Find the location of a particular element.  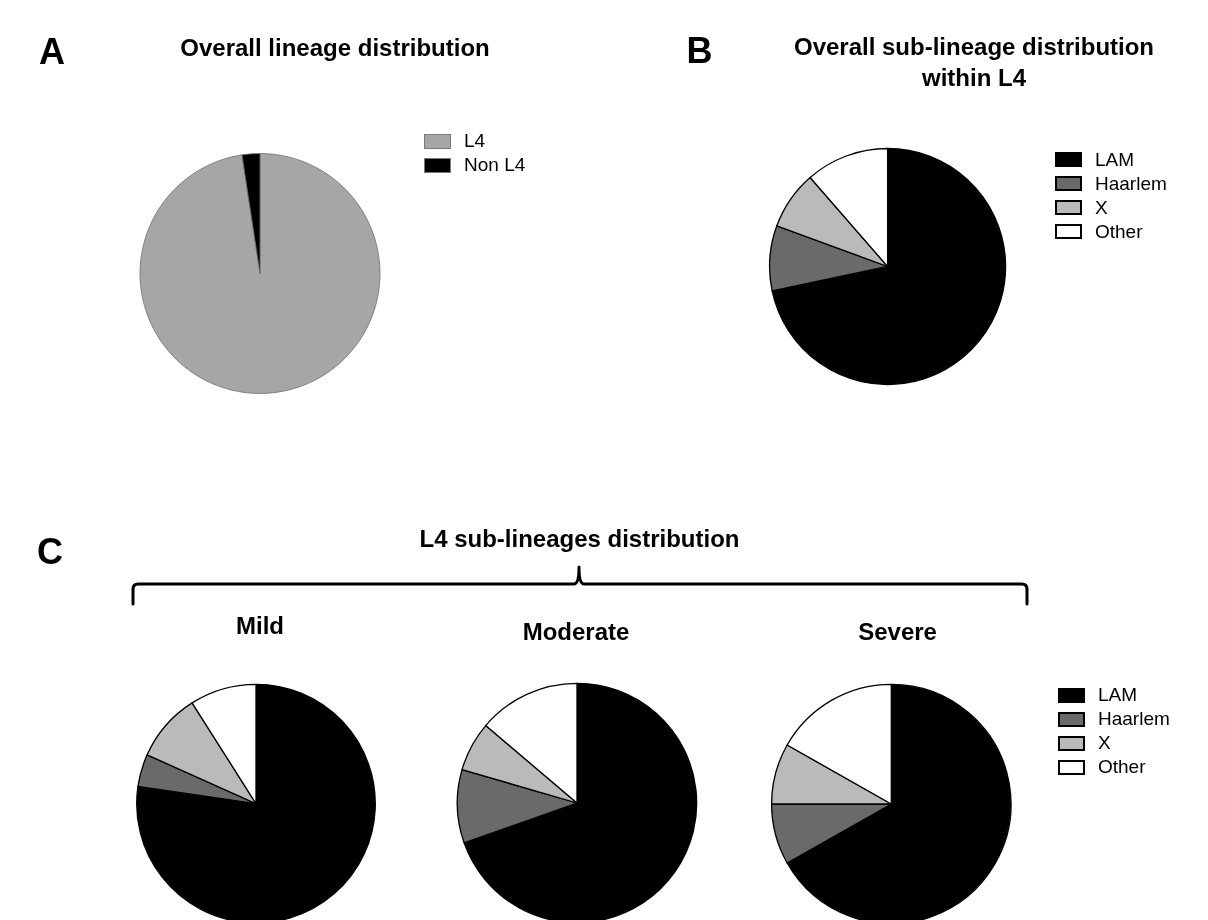

chart-title: Overall lineage distribution is located at coordinates (335, 47).